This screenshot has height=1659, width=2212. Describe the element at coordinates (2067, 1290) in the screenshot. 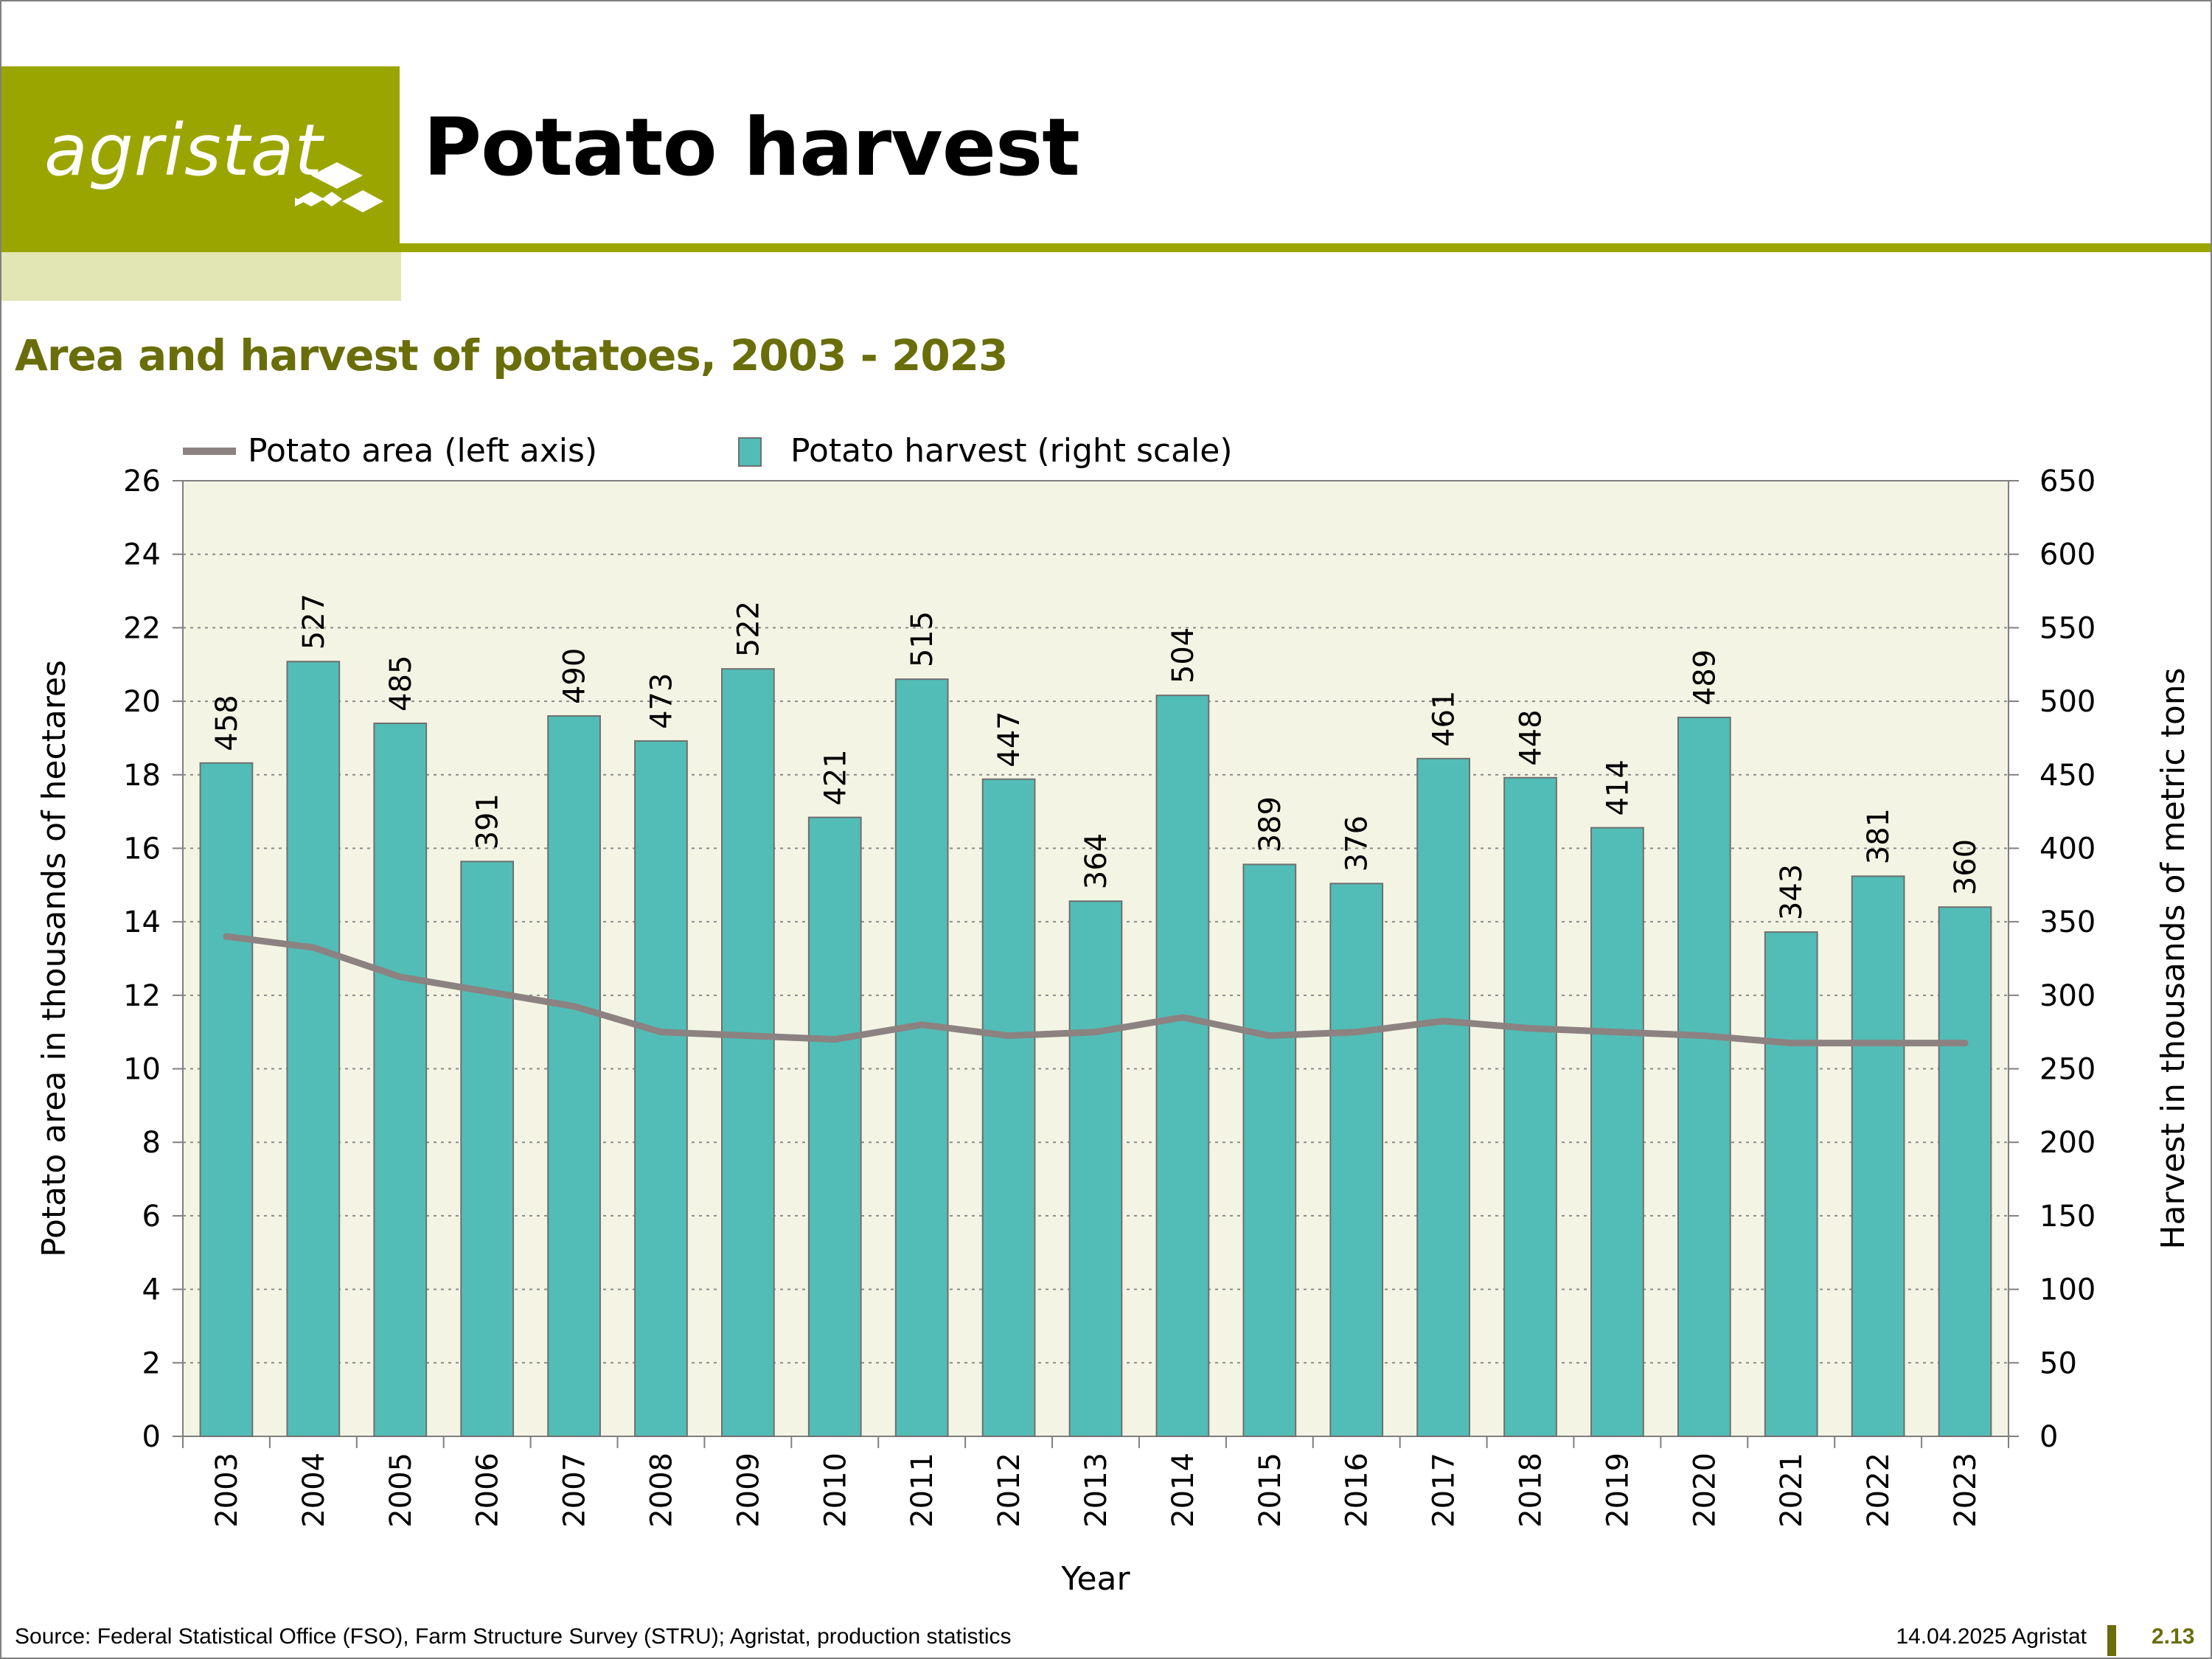

I see `y2-tick-label: 100` at that location.